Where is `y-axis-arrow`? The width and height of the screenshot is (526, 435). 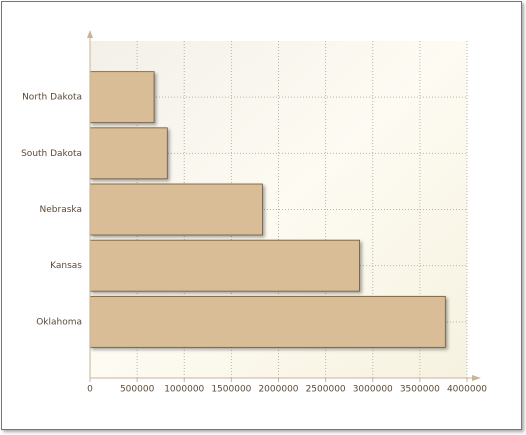 y-axis-arrow is located at coordinates (90, 34).